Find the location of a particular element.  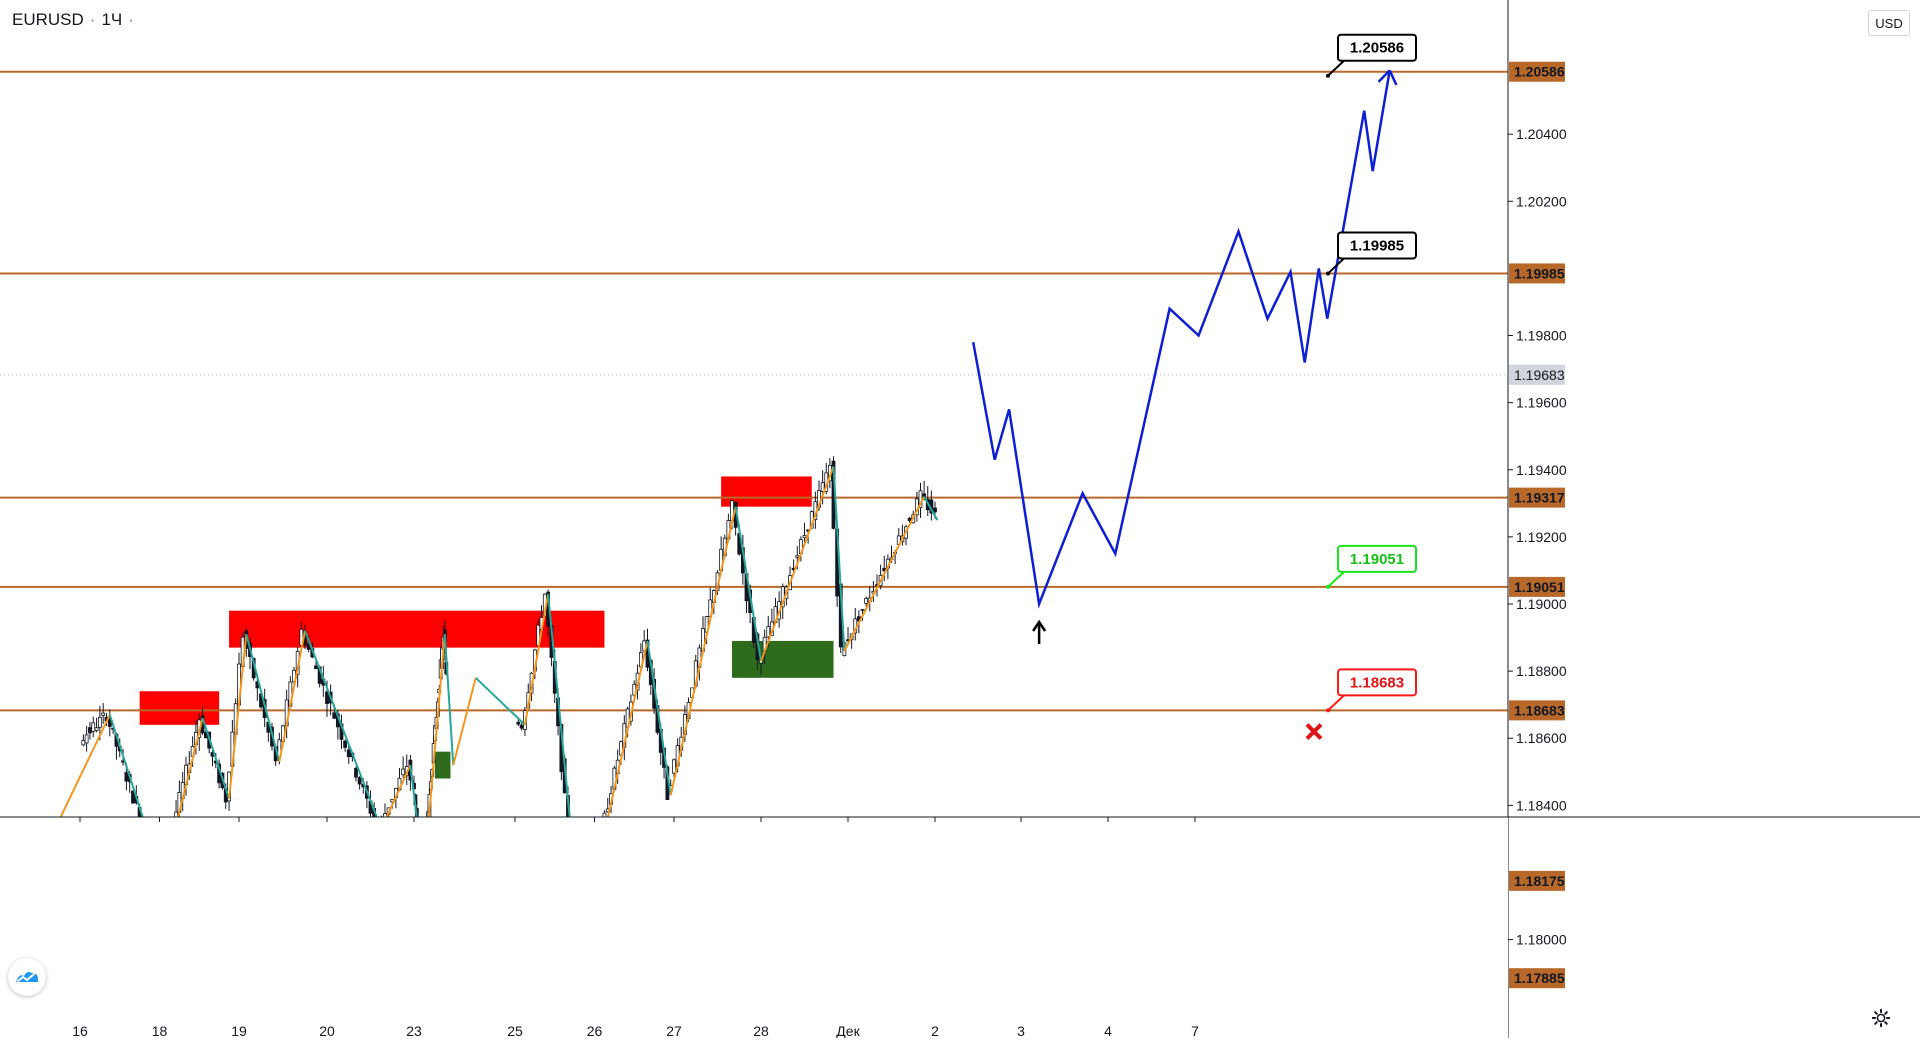

time-tick-label: 4 is located at coordinates (1108, 1030).